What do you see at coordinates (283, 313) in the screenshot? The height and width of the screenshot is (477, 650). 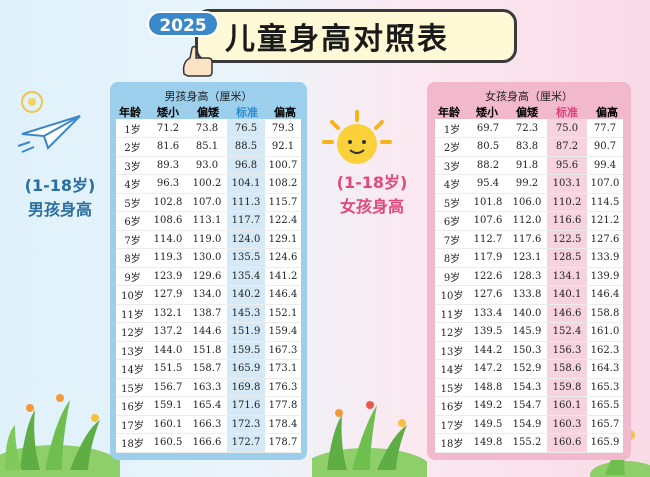 I see `boy-table-cell: 152.1` at bounding box center [283, 313].